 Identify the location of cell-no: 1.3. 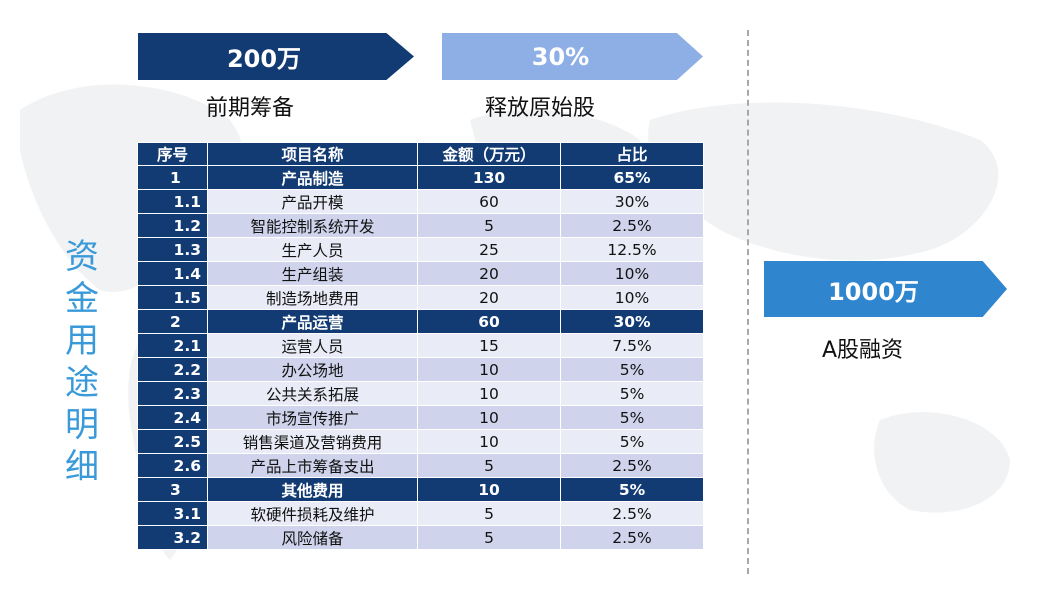
(172, 249).